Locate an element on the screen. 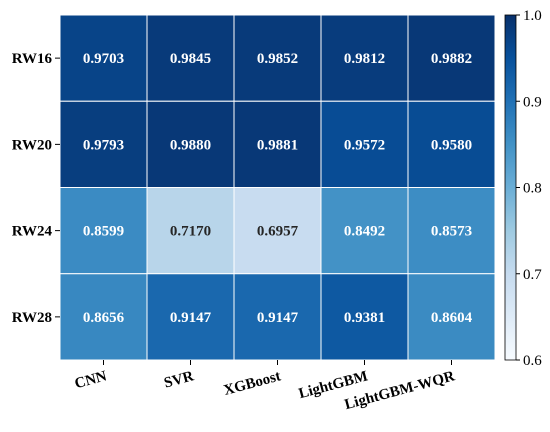 Image resolution: width=550 pixels, height=432 pixels. cell-value-label: 0.9793 is located at coordinates (103, 145).